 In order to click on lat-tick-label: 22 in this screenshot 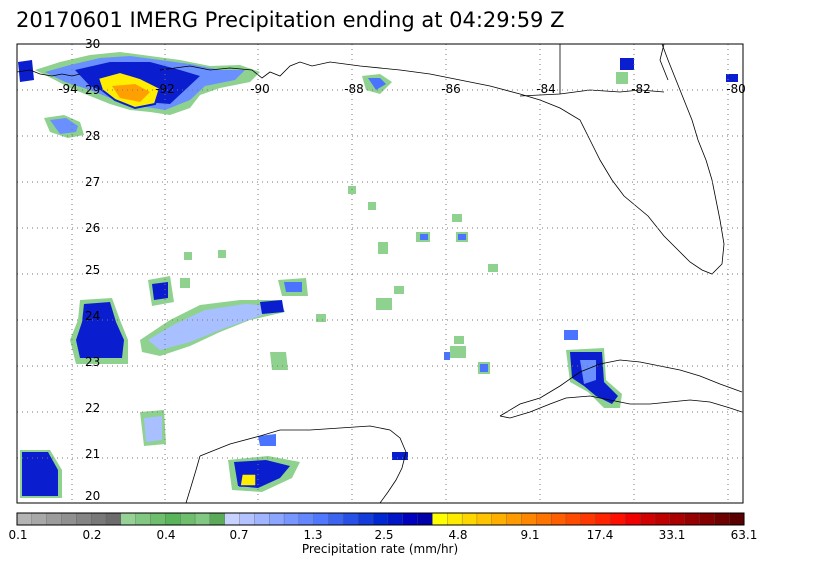, I will do `click(92, 408)`.